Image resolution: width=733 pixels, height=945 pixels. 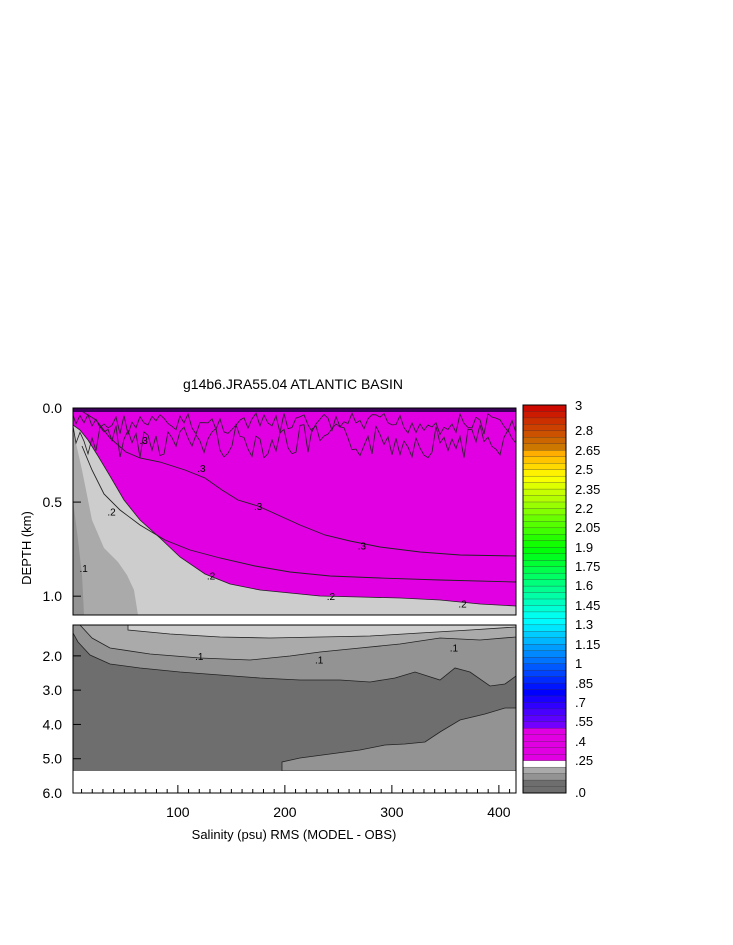 I want to click on x-tick-label: 200, so click(x=285, y=812).